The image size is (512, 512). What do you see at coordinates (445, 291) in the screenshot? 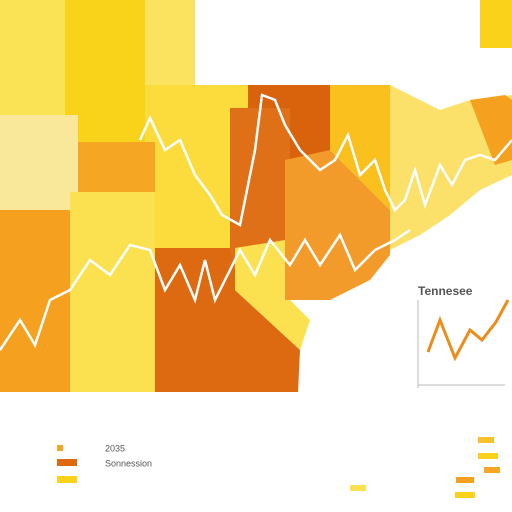
I see `inset-title: Tennesee` at bounding box center [445, 291].